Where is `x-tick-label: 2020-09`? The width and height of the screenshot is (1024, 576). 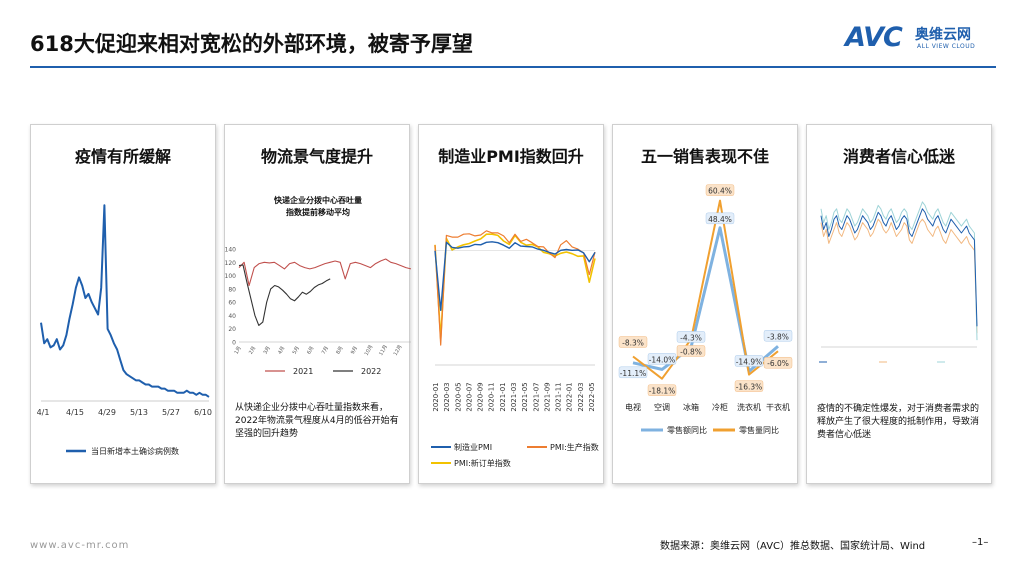 x-tick-label: 2020-09 is located at coordinates (481, 396).